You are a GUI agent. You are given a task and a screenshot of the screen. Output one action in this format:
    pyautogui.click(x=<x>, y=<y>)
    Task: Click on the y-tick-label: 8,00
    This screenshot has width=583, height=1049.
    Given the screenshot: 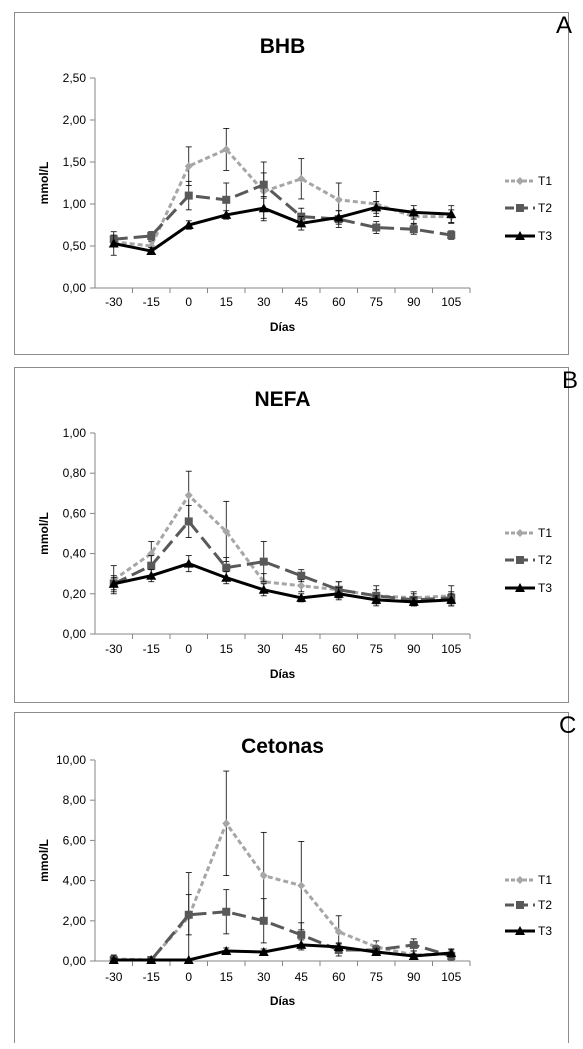 What is the action you would take?
    pyautogui.click(x=75, y=800)
    